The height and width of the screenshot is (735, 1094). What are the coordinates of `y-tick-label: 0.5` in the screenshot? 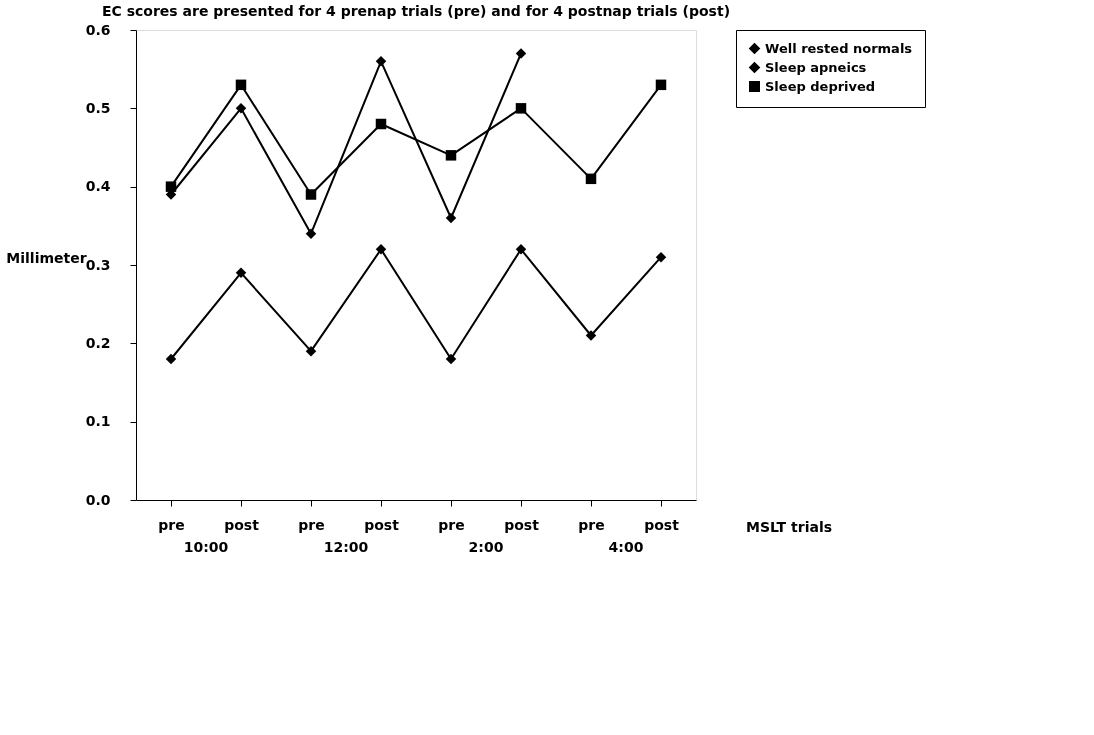 It's located at (98, 107).